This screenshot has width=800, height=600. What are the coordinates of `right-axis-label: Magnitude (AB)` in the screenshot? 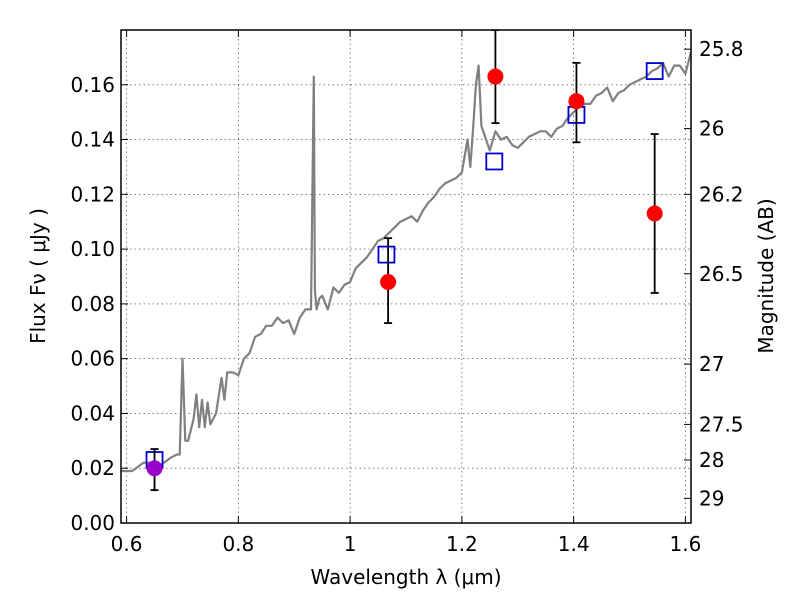 It's located at (766, 275).